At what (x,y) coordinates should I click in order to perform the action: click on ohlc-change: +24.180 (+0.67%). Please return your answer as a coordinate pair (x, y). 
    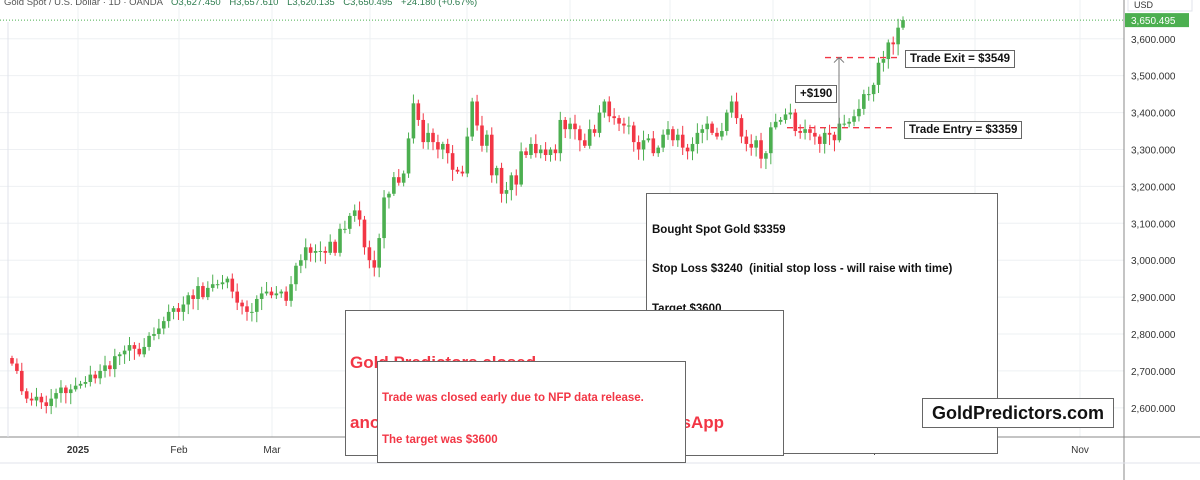
    Looking at the image, I should click on (439, 4).